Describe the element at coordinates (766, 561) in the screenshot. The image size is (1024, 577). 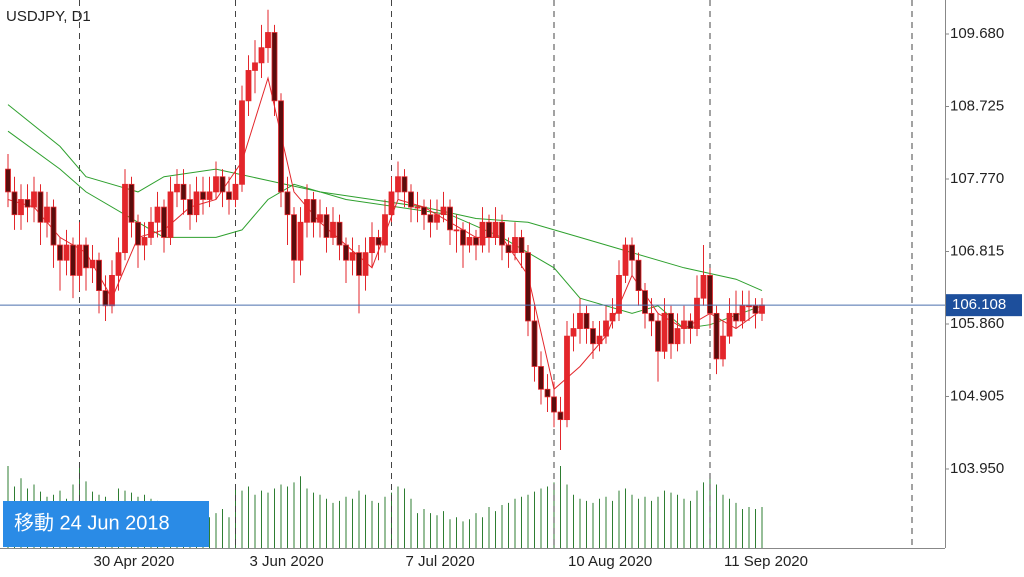
I see `x-tick-label: 11 Sep 2020` at that location.